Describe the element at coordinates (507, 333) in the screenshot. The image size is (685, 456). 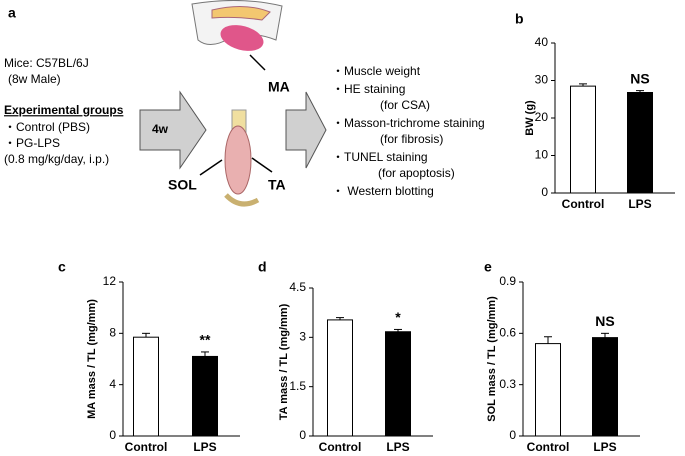
I see `y-tick-label: 0.6` at that location.